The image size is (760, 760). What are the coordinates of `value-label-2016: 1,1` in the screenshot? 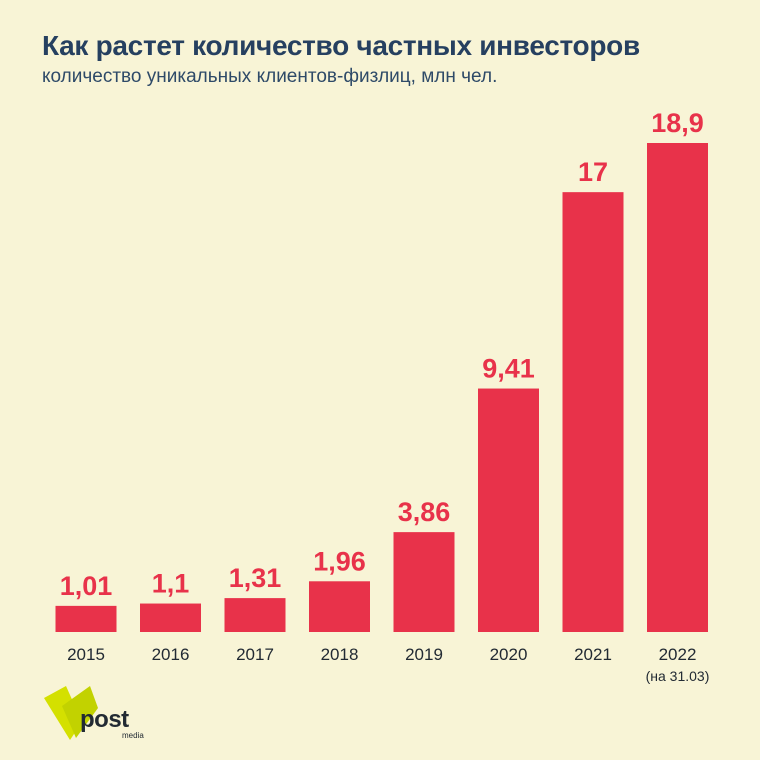 It's located at (171, 584).